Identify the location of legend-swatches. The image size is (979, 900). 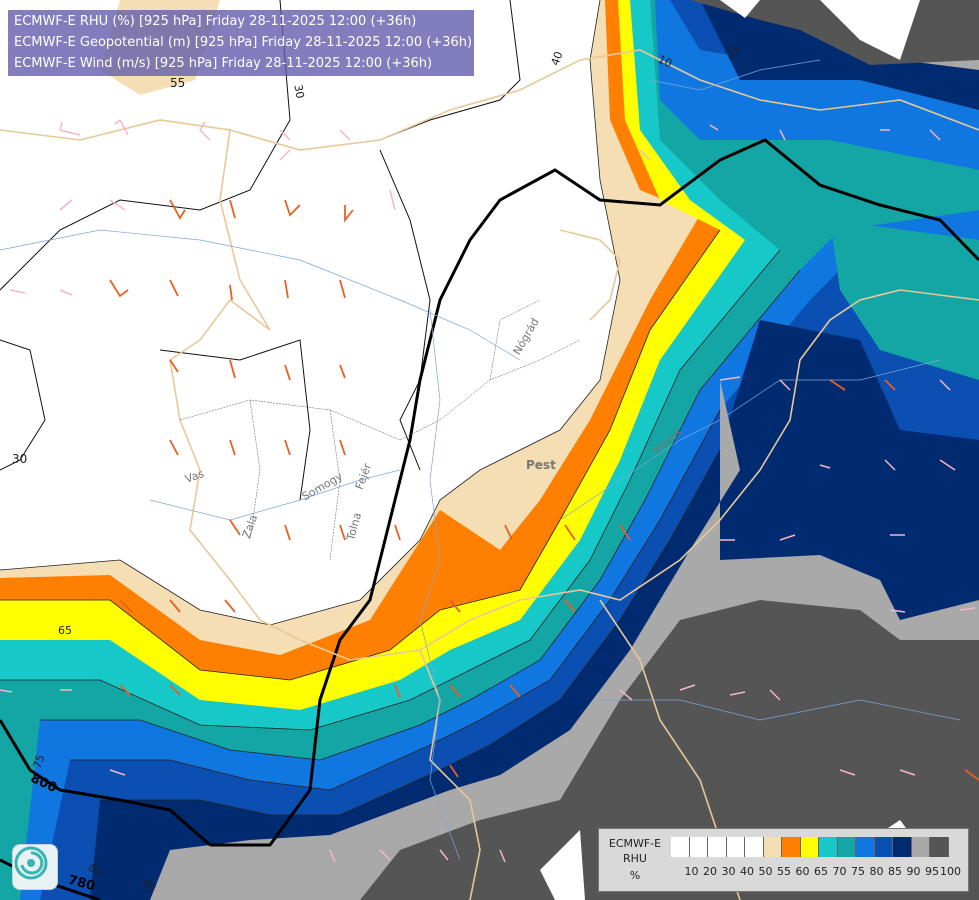
(810, 847).